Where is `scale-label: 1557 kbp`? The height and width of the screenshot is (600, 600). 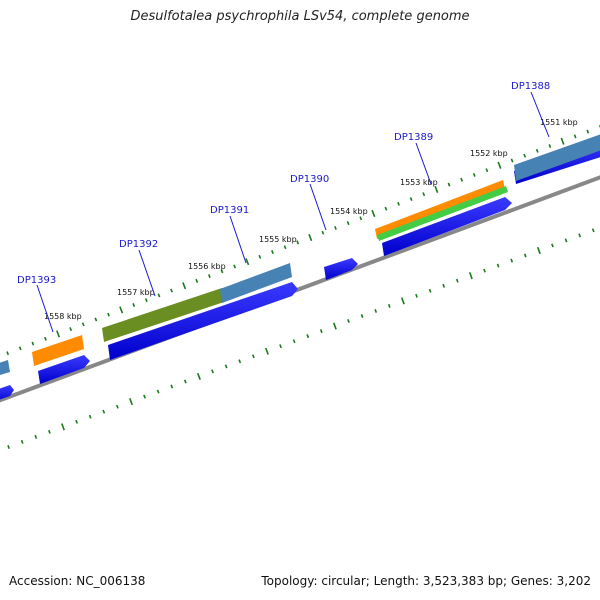
scale-label: 1557 kbp is located at coordinates (136, 292).